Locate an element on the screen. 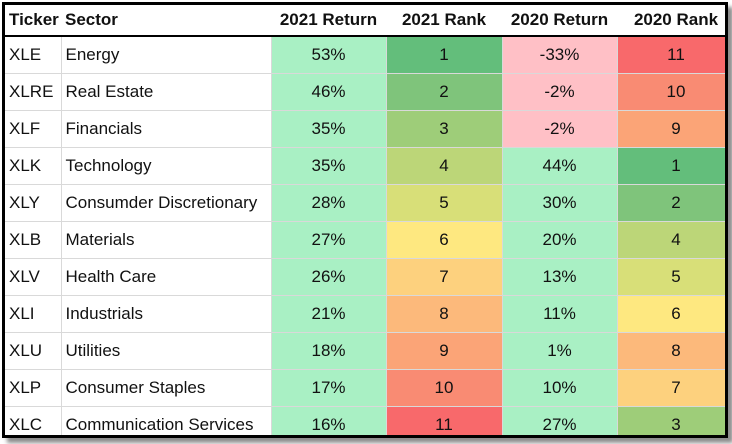 This screenshot has height=444, width=732. cell-2021-rank: 7 is located at coordinates (444, 277).